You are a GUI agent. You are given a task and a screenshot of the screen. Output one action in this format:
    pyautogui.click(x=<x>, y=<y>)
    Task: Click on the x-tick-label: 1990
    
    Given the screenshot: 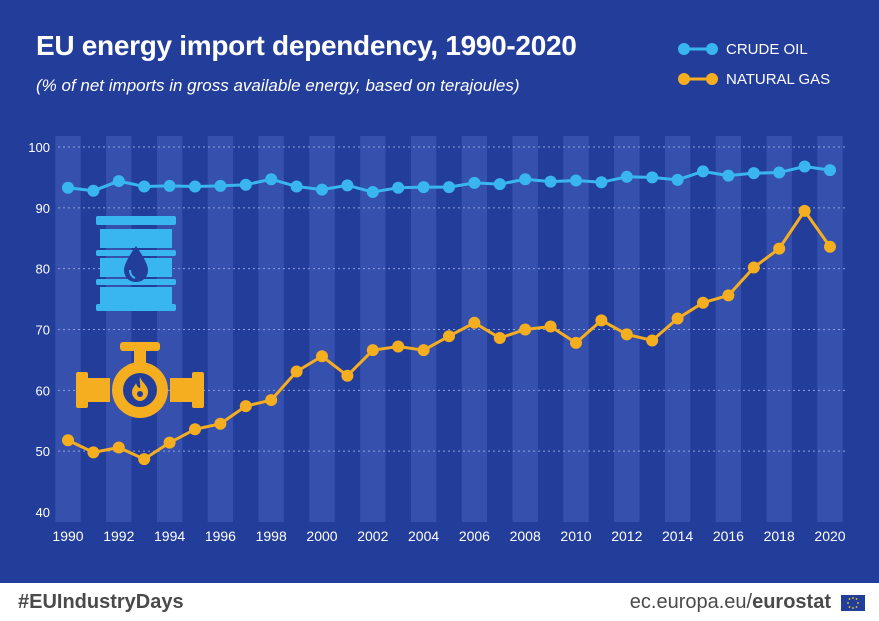 What is the action you would take?
    pyautogui.click(x=67, y=536)
    